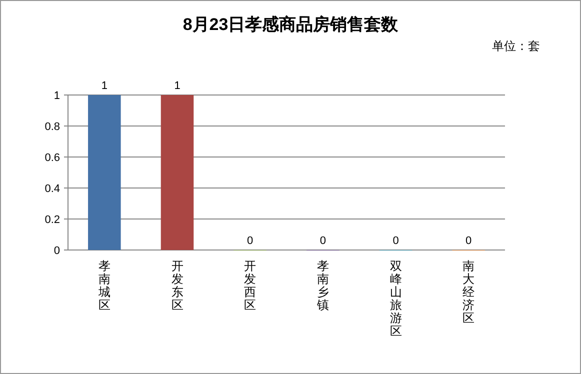 Image resolution: width=581 pixels, height=374 pixels. I want to click on x-tick-label: 开发东区, so click(177, 285).